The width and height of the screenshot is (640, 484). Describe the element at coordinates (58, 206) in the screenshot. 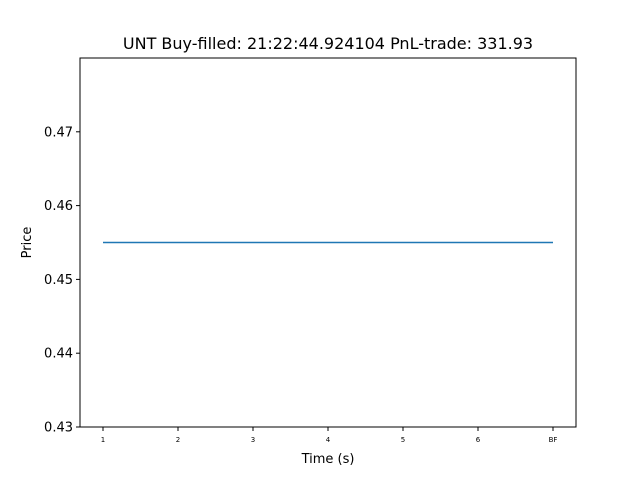

I see `y-tick-label: 0.46` at that location.